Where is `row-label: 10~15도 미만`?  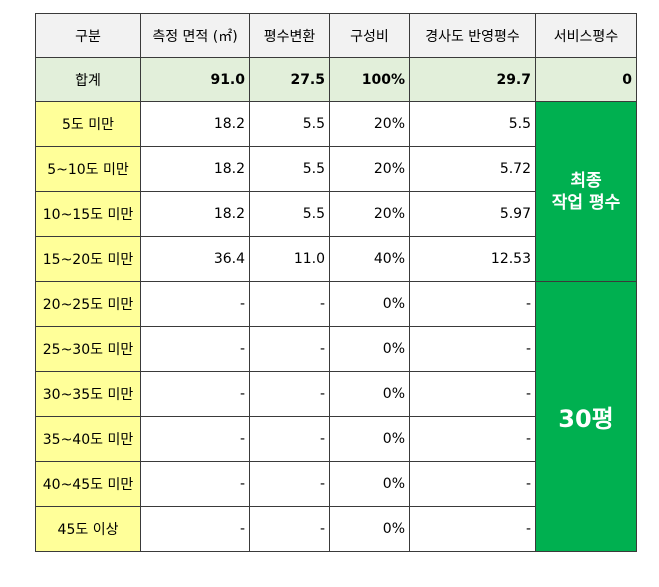 row-label: 10~15도 미만 is located at coordinates (88, 214).